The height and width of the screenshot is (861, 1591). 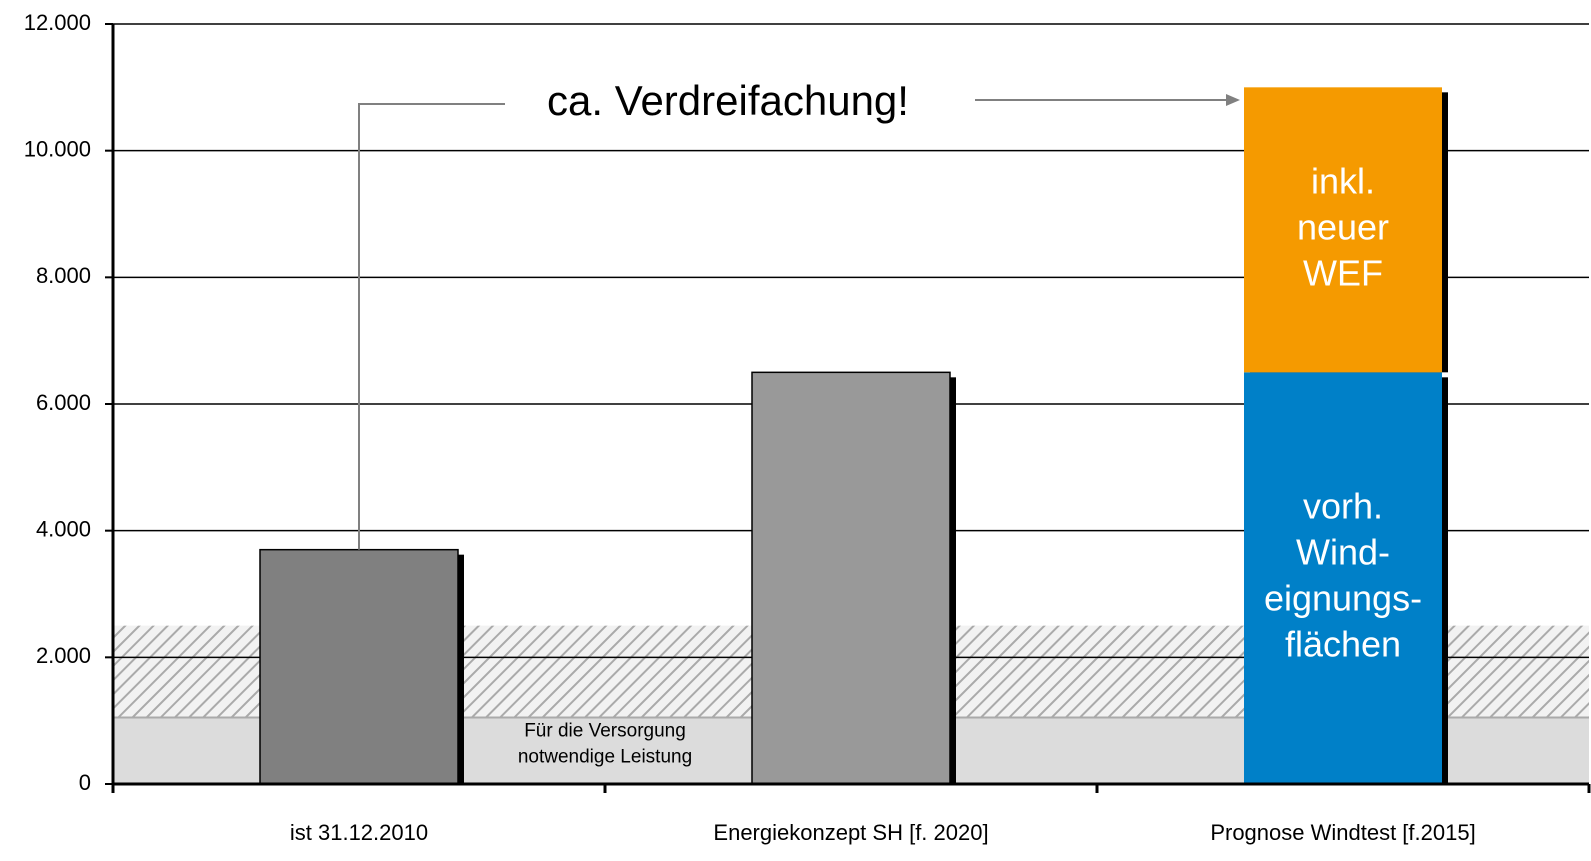 What do you see at coordinates (1343, 226) in the screenshot?
I see `bar-label: neuer` at bounding box center [1343, 226].